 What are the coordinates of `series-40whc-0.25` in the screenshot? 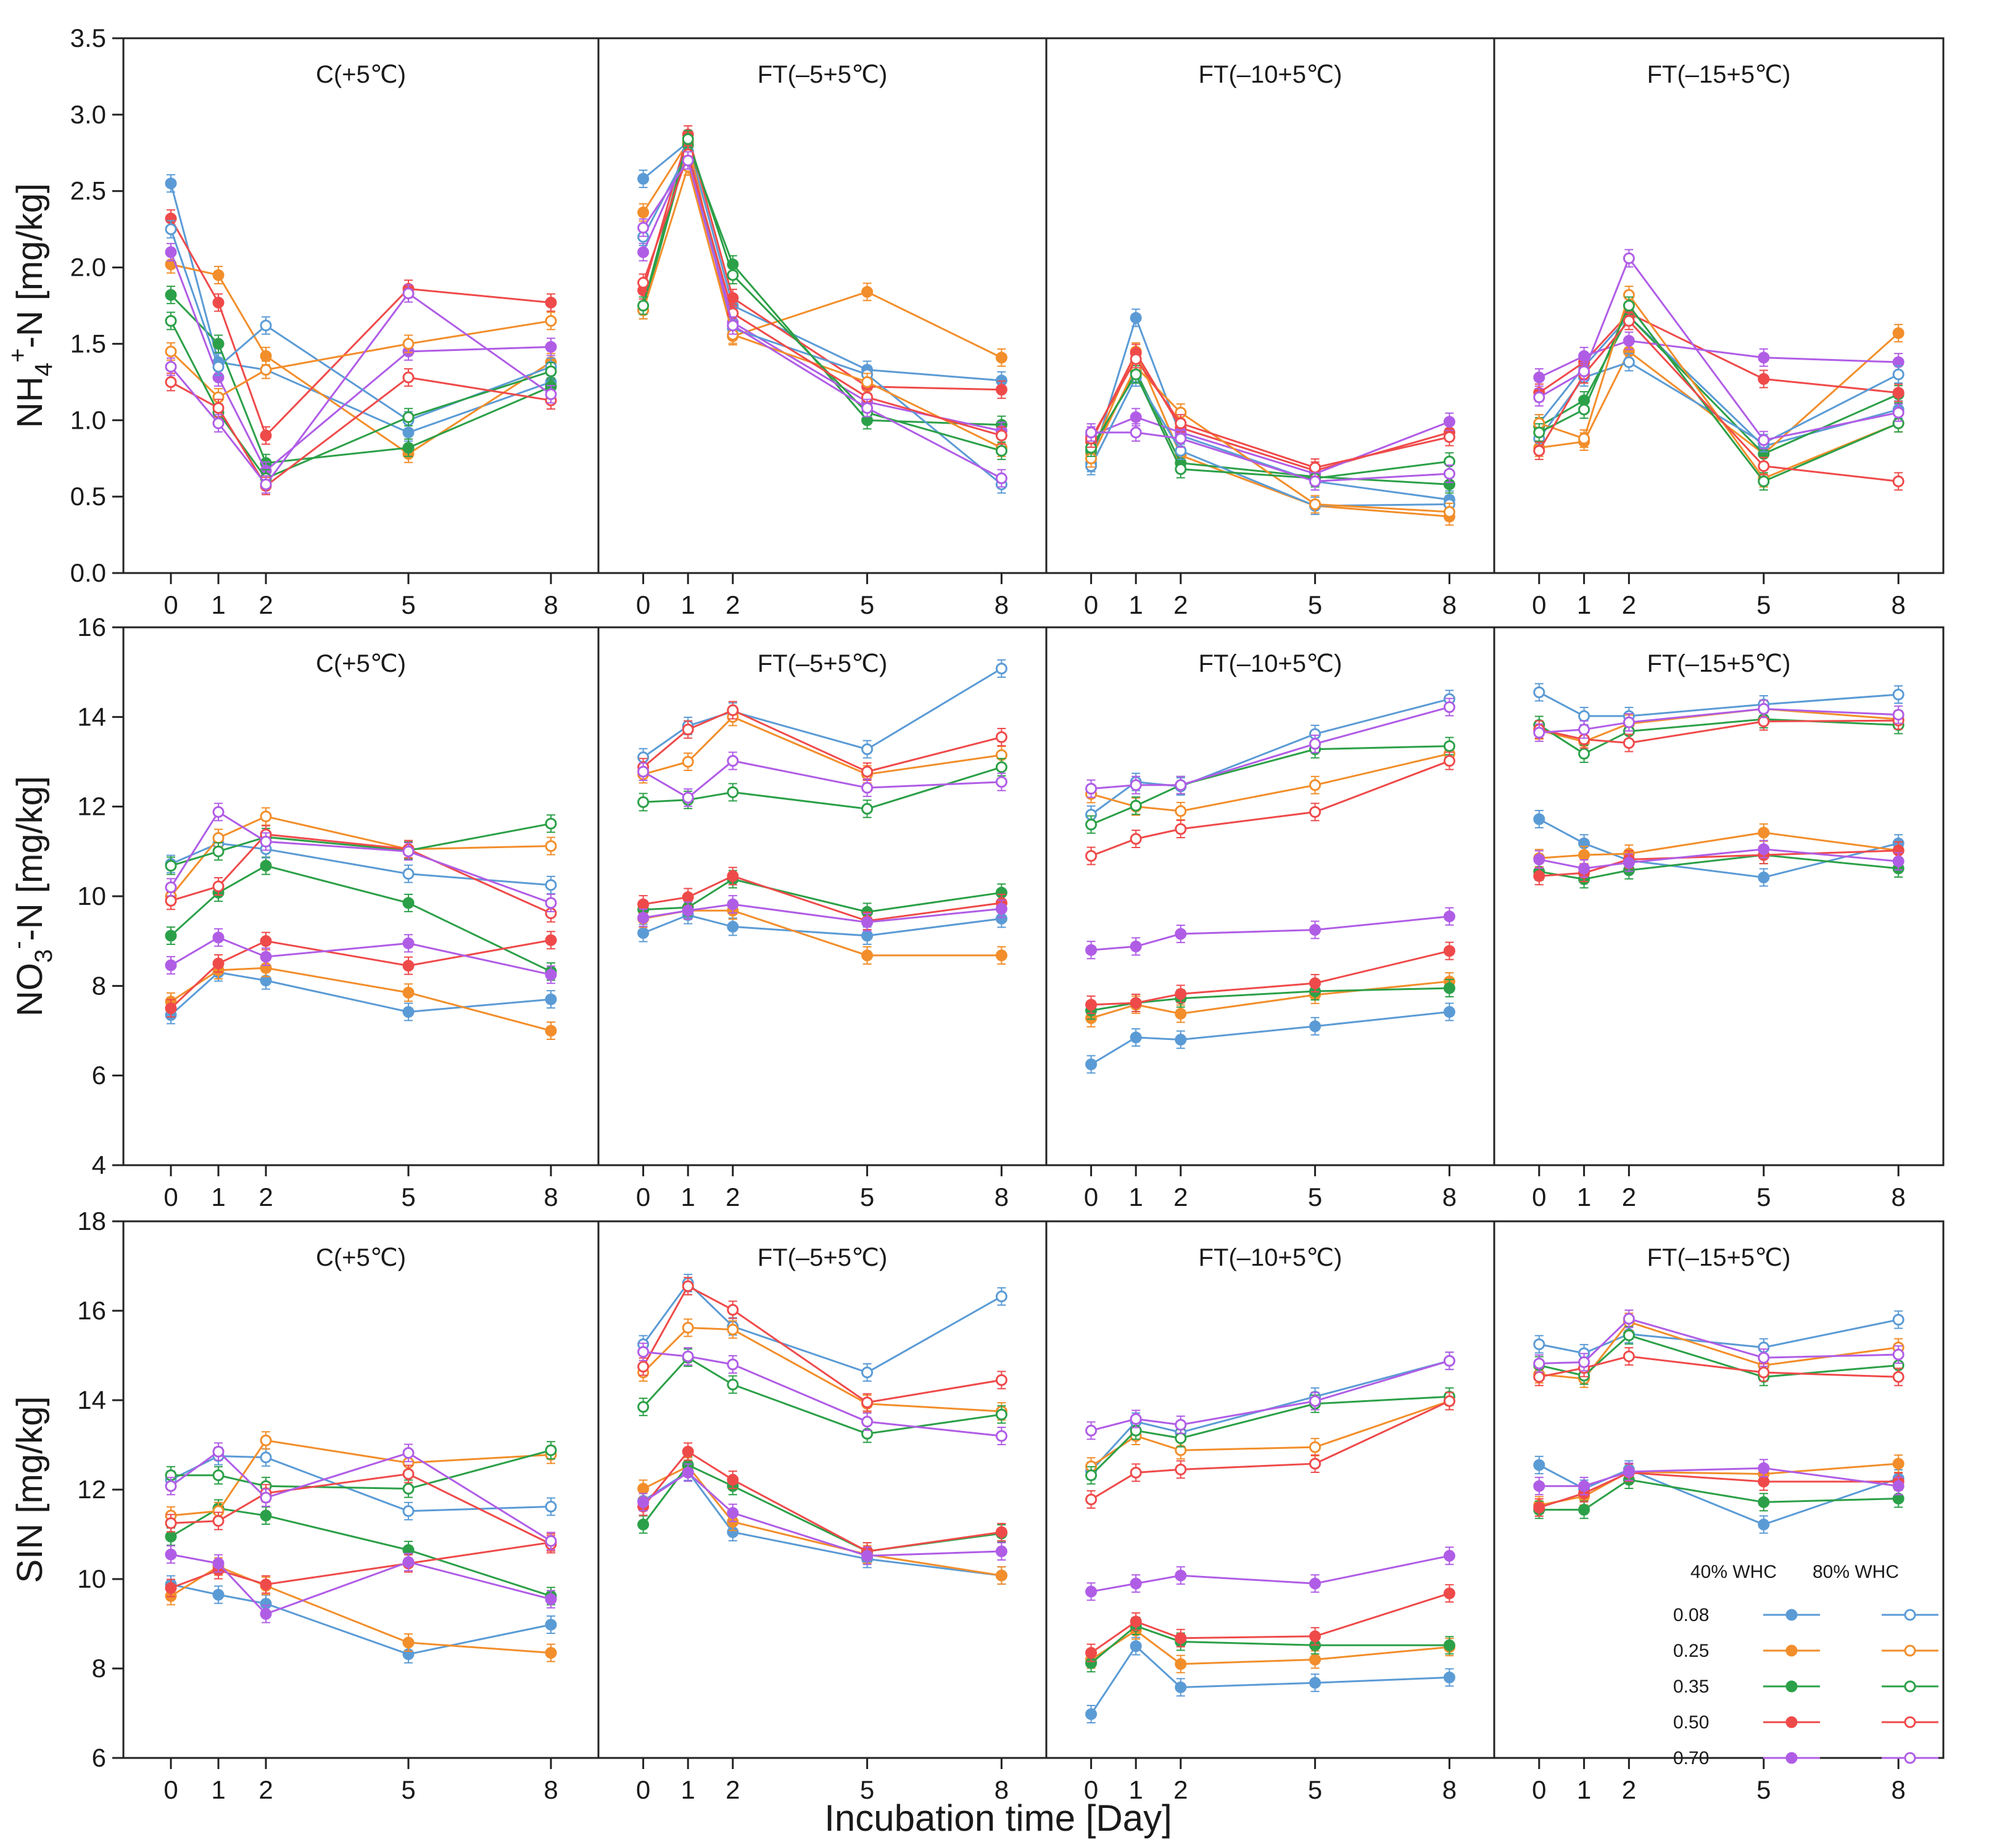 It's located at (1270, 1000).